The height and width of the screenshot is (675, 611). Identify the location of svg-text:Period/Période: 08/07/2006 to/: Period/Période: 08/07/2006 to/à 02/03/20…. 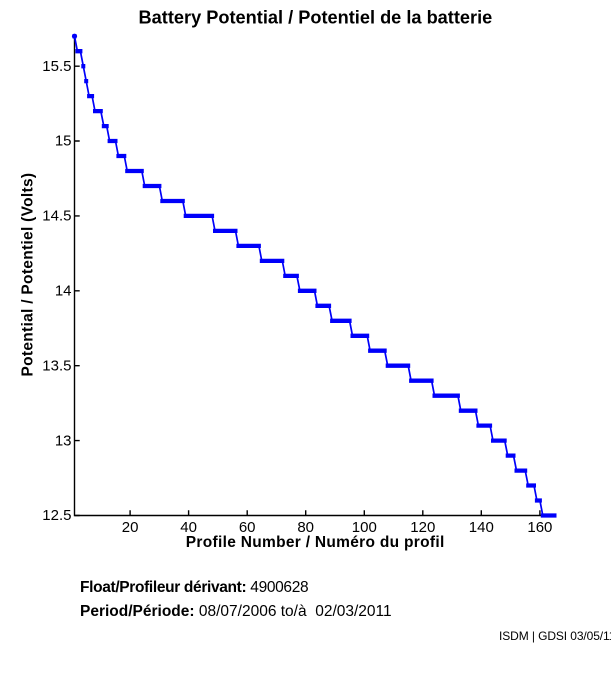
(236, 611).